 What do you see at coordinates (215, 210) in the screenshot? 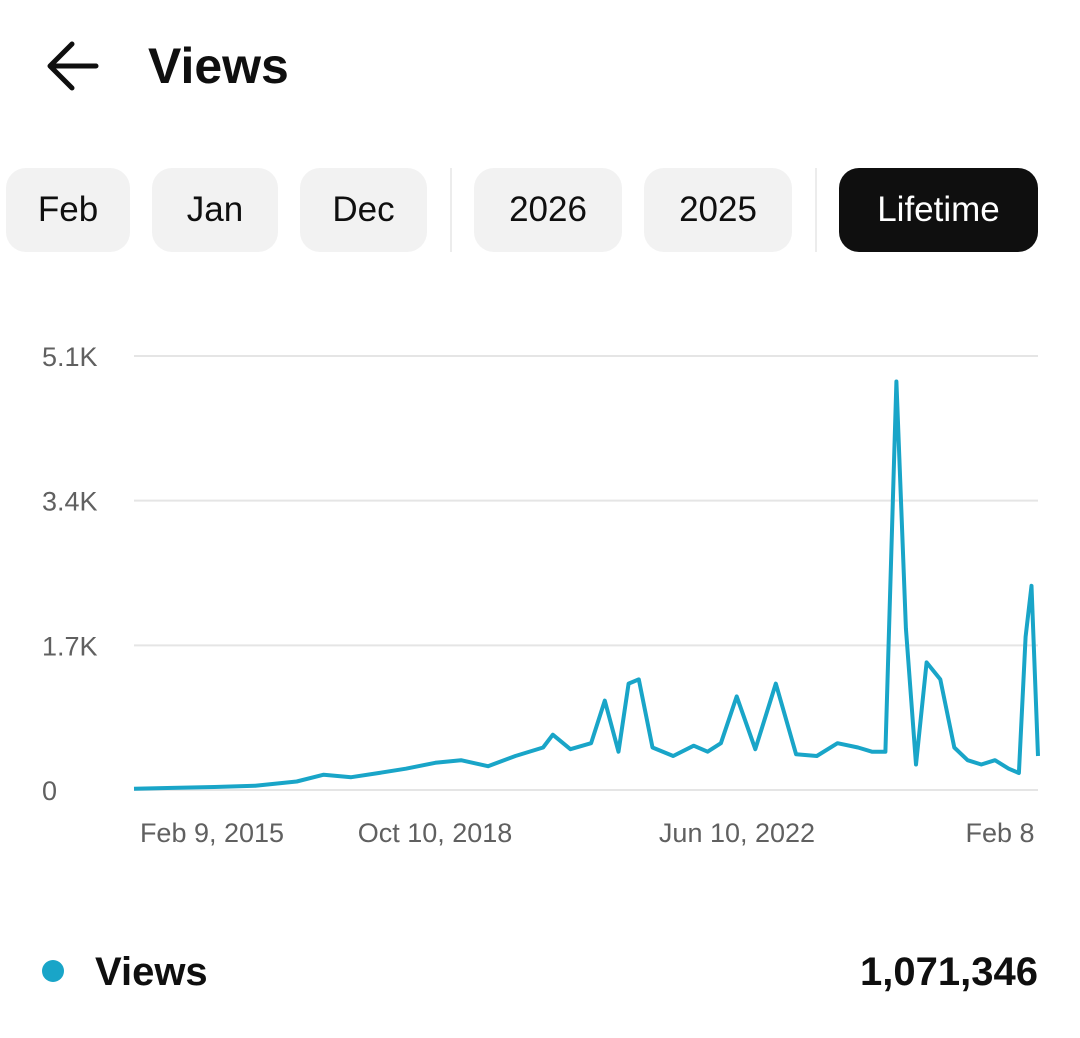
I see `chip-month-jan: Jan` at bounding box center [215, 210].